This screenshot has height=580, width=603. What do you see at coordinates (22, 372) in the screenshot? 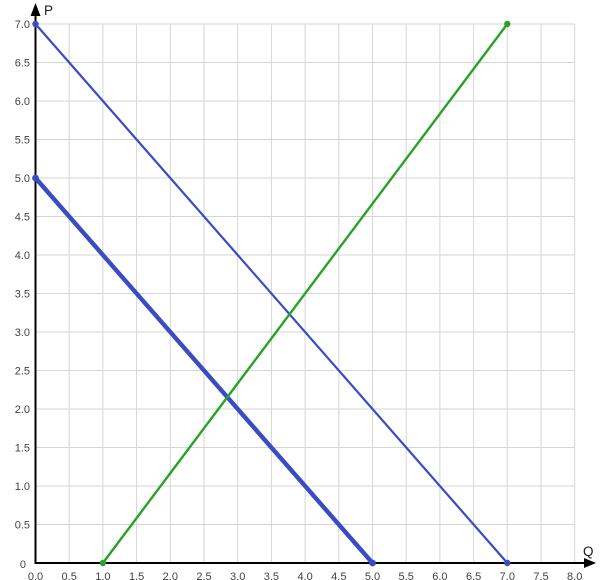
I see `y-tick-label: 2.5` at bounding box center [22, 372].